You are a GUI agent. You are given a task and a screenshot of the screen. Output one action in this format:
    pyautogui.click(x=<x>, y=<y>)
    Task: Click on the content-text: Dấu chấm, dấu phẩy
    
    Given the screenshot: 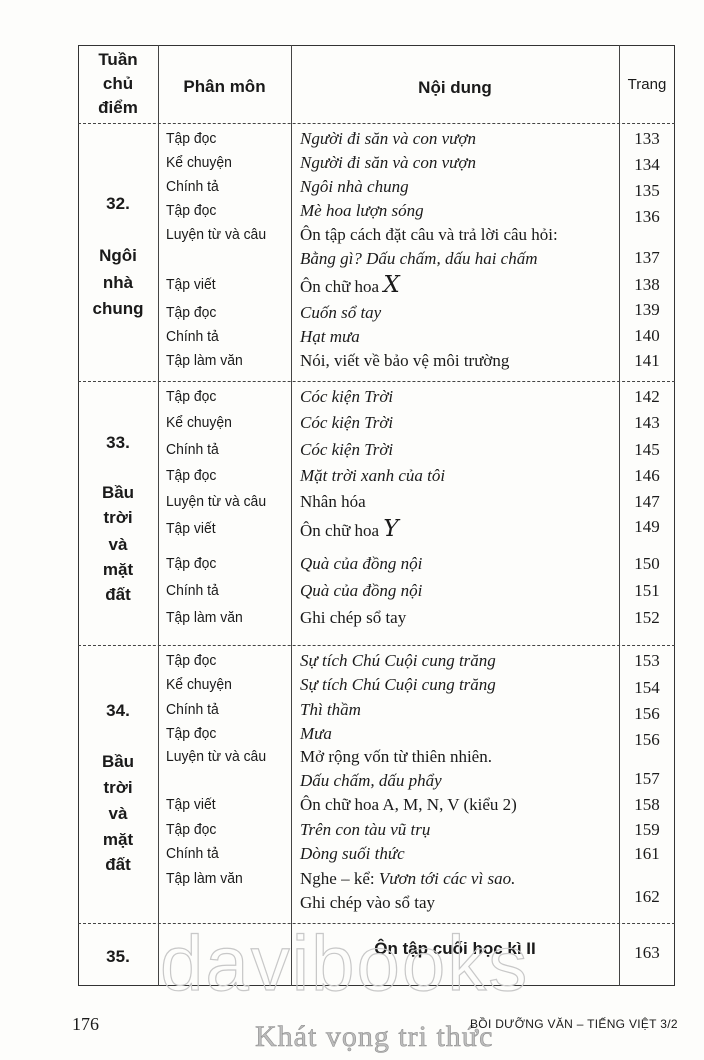 What is the action you would take?
    pyautogui.click(x=371, y=780)
    